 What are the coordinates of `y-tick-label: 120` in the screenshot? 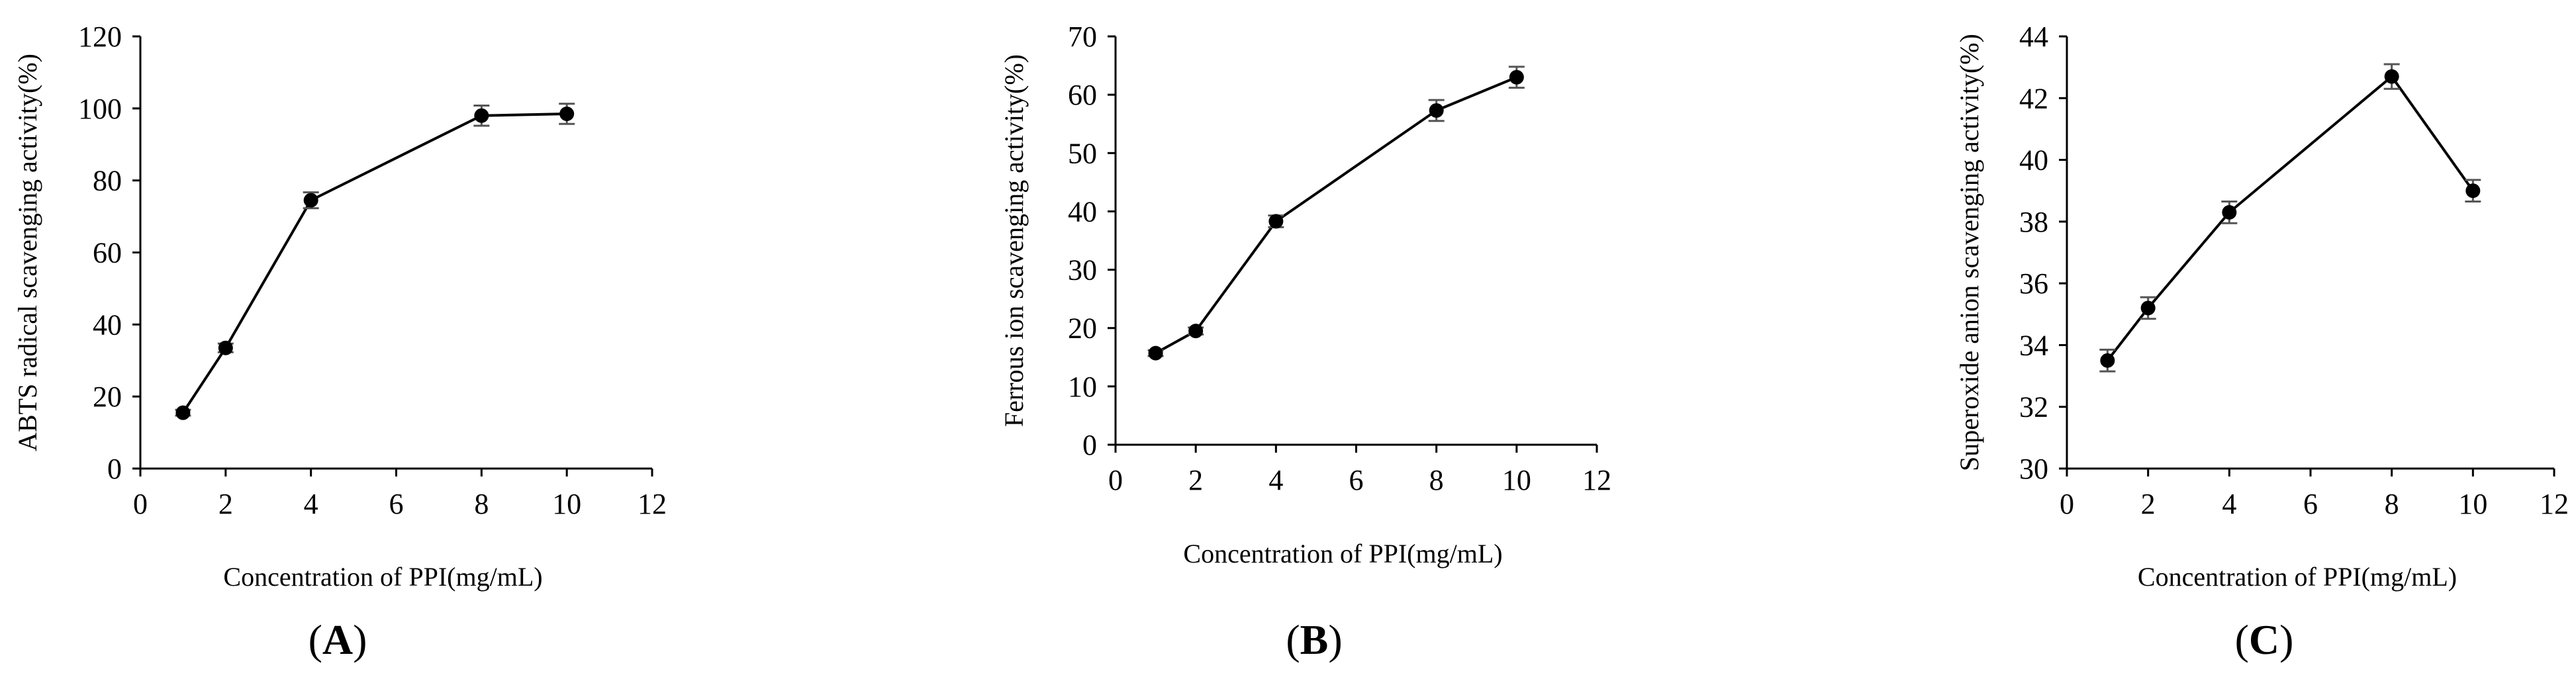 It's located at (100, 37).